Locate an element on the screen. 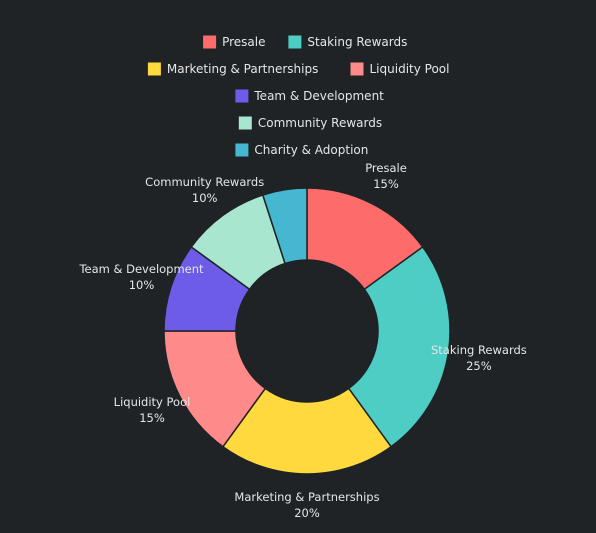  callout-team-and-development: Team & Development 10% is located at coordinates (141, 277).